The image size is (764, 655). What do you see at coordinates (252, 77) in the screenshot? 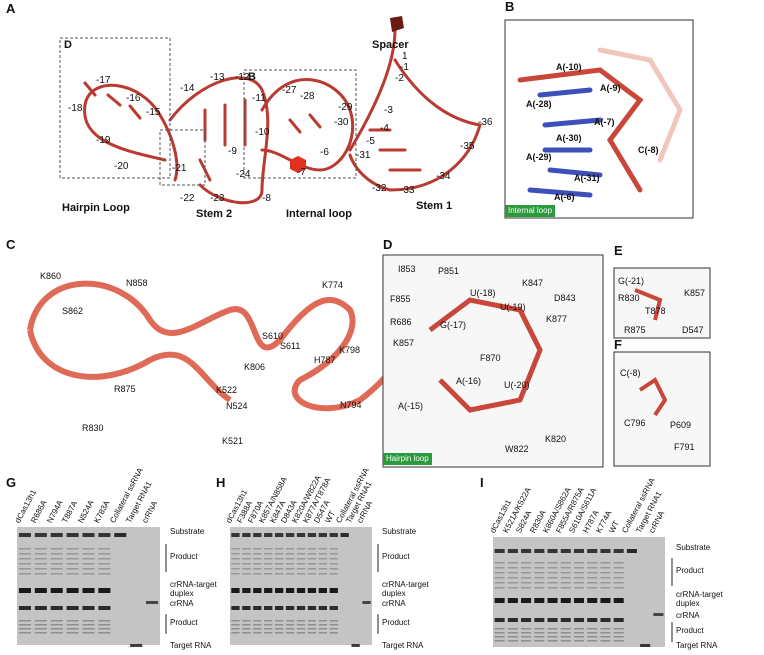
I see `box-label: B` at bounding box center [252, 77].